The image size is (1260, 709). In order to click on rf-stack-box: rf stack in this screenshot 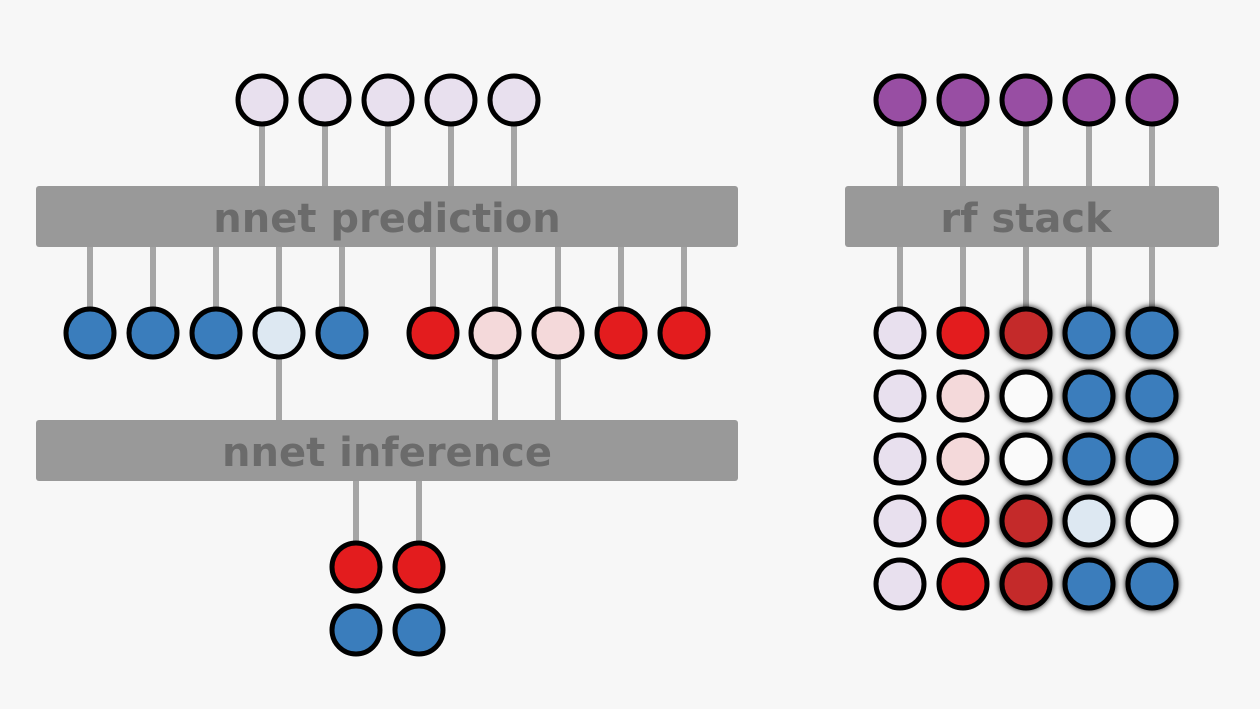, I will do `click(1032, 216)`.